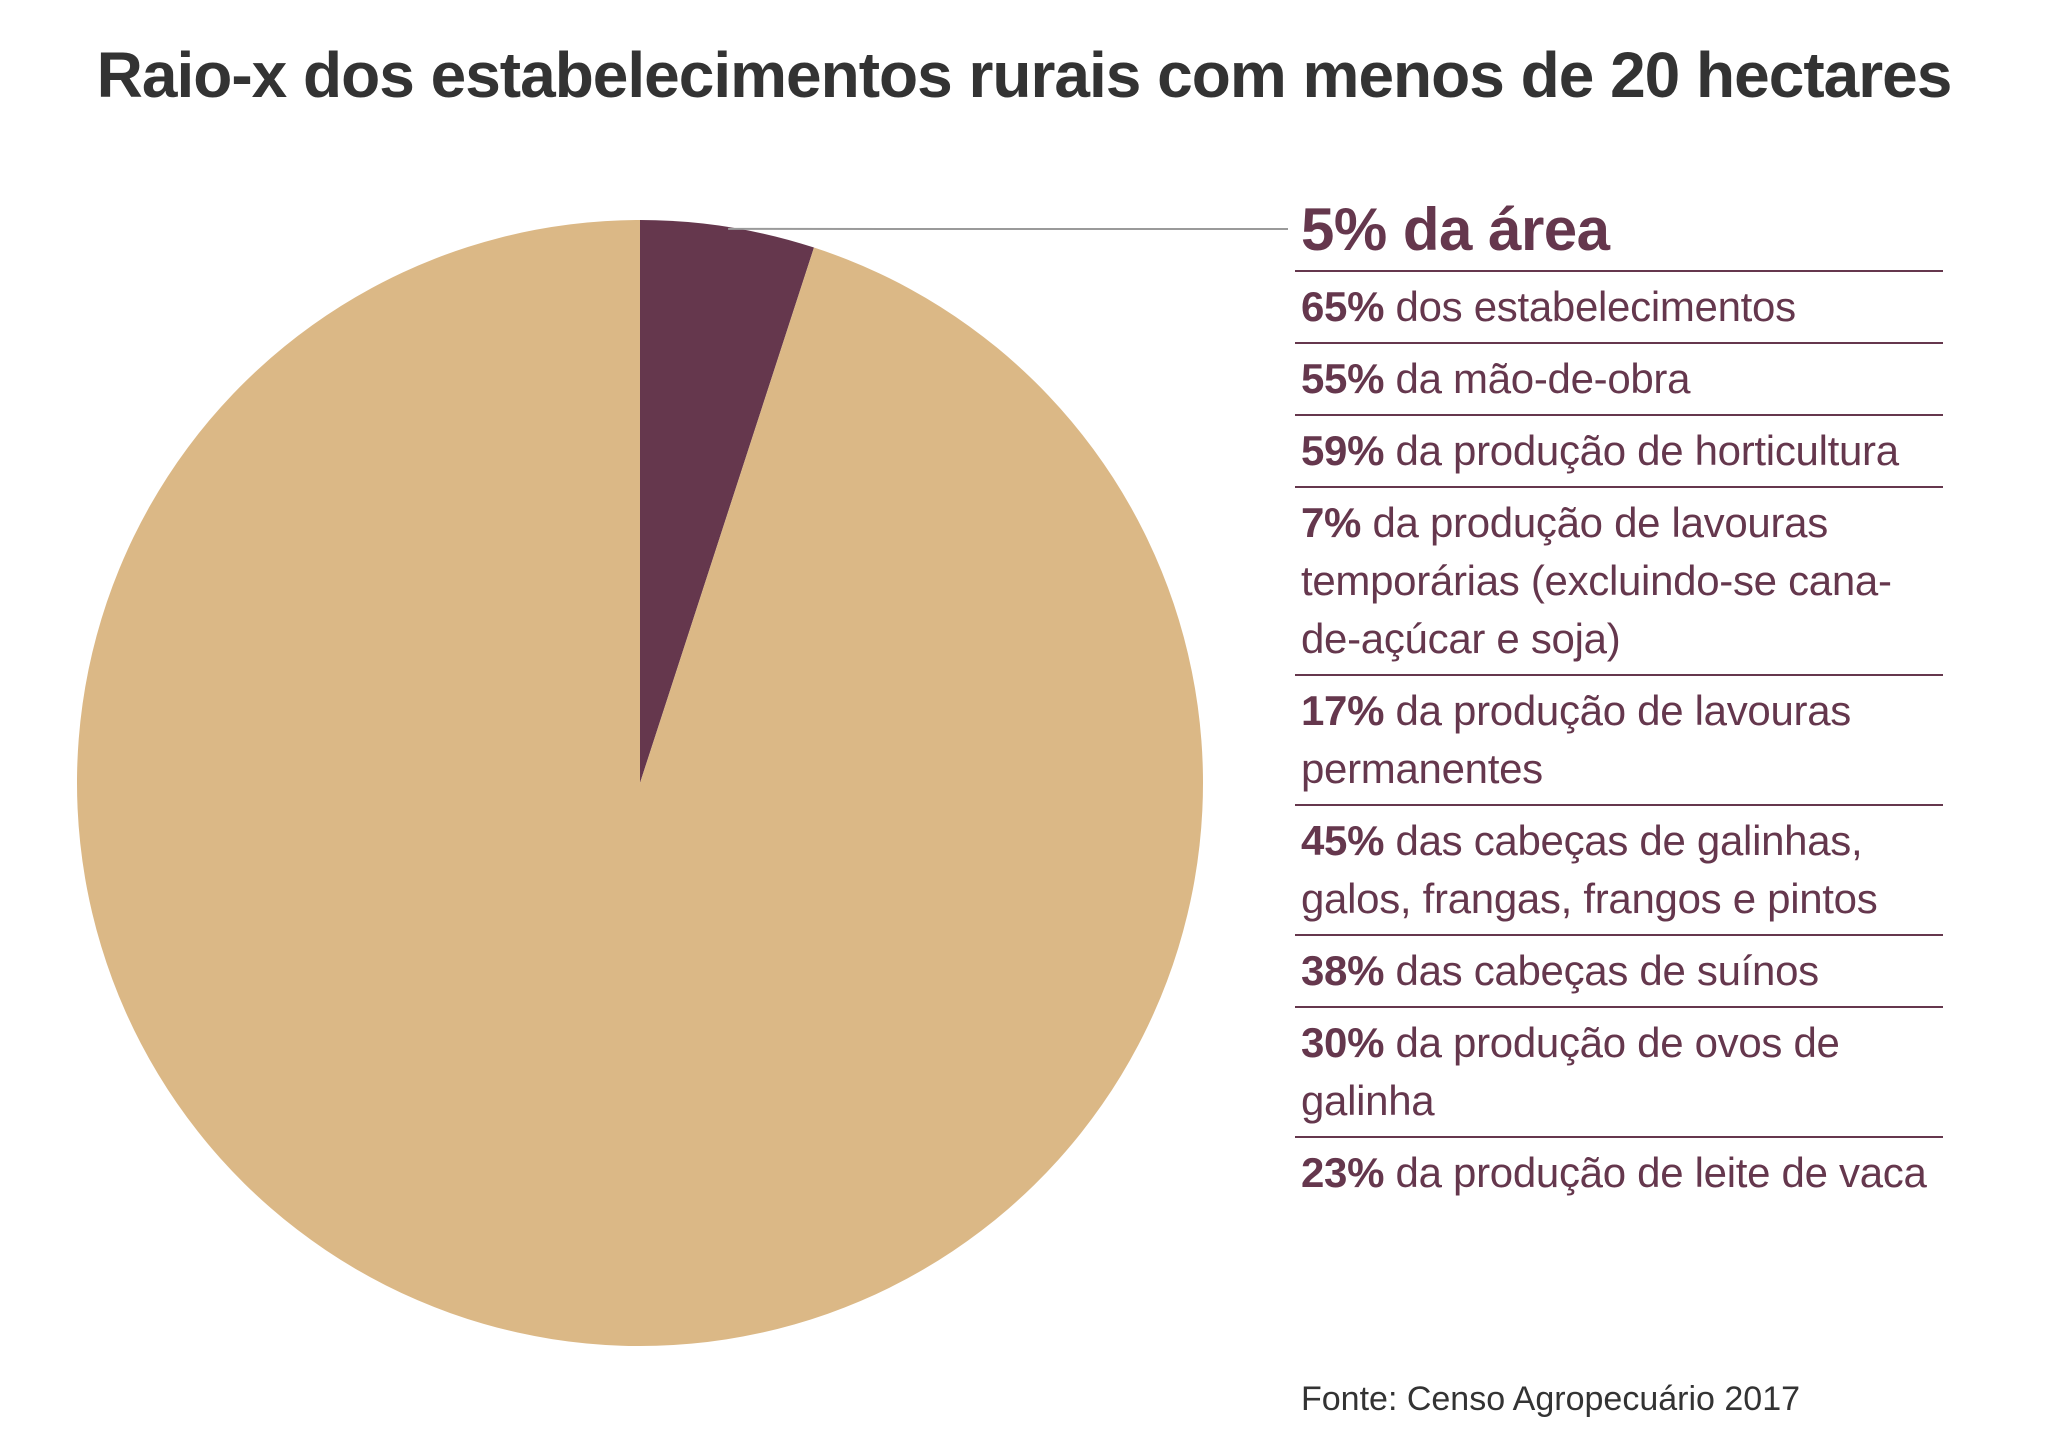 The image size is (2048, 1435). I want to click on fact-text: da produção de horticultura, so click(1642, 450).